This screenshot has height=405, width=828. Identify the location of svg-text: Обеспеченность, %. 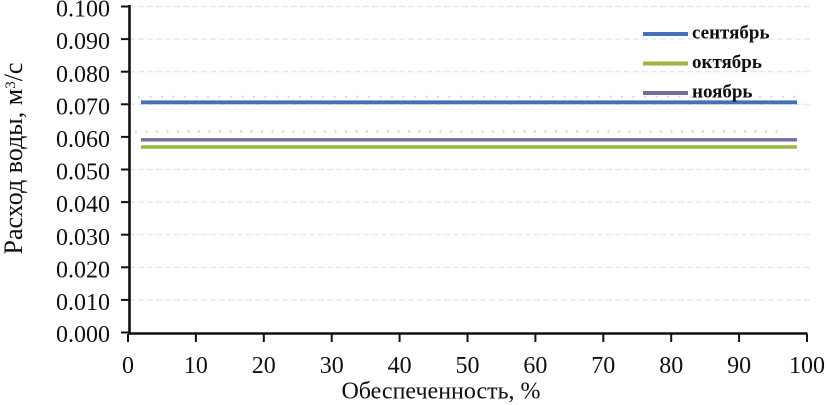
(440, 392).